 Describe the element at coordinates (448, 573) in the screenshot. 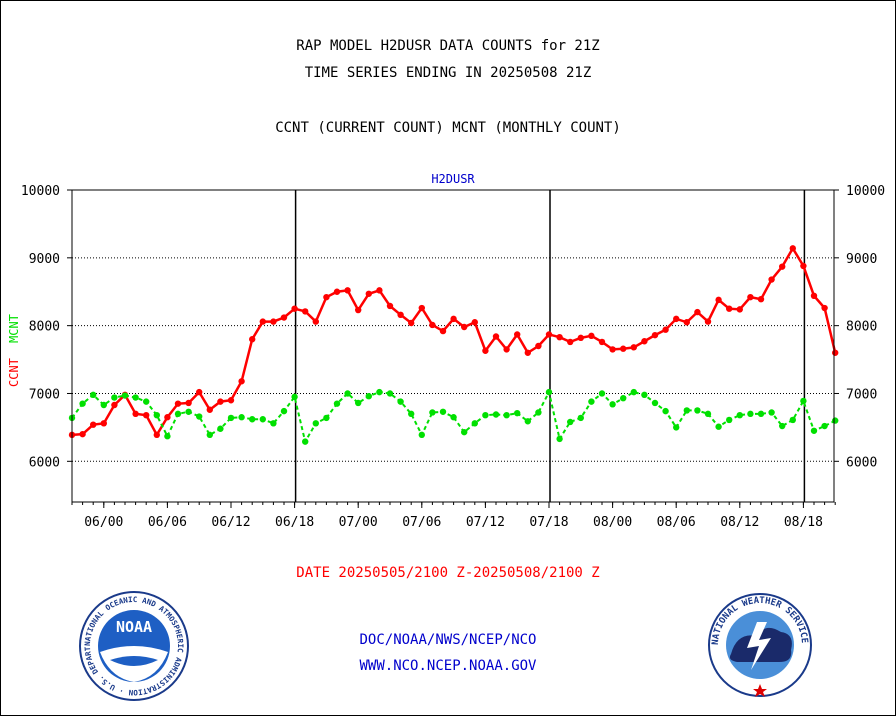

I see `date-range-label: DATE 20250505/2100 Z-20250508/2100 Z` at that location.